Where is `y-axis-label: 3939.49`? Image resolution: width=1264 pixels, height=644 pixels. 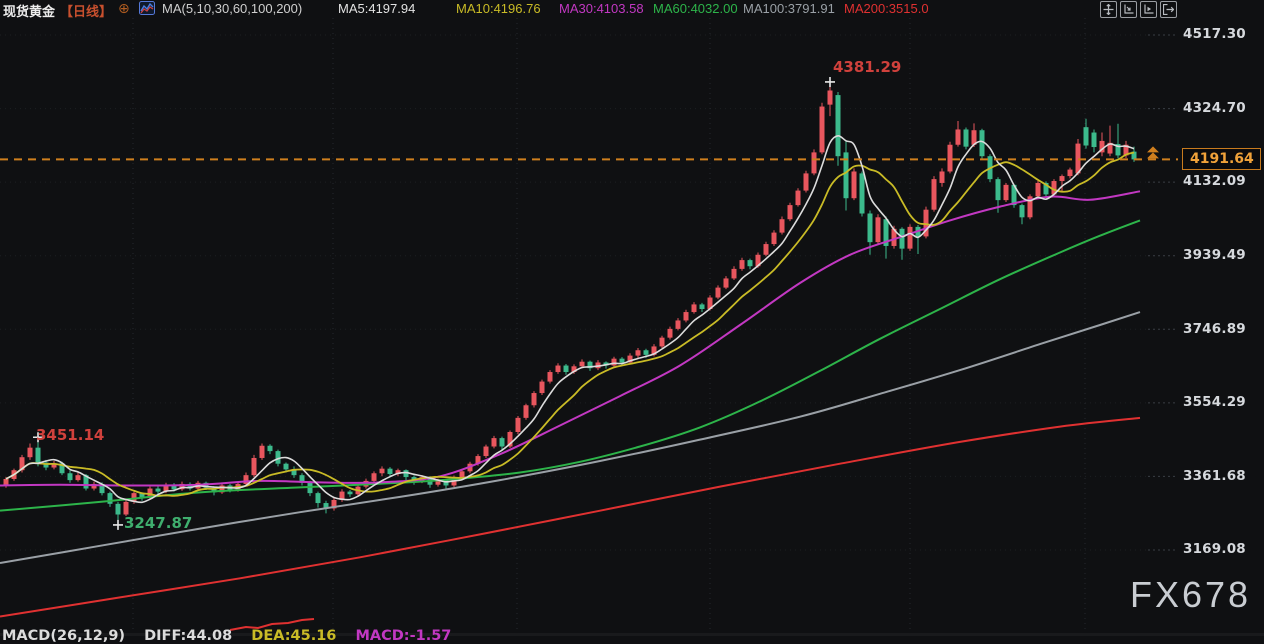 y-axis-label: 3939.49 is located at coordinates (1214, 255).